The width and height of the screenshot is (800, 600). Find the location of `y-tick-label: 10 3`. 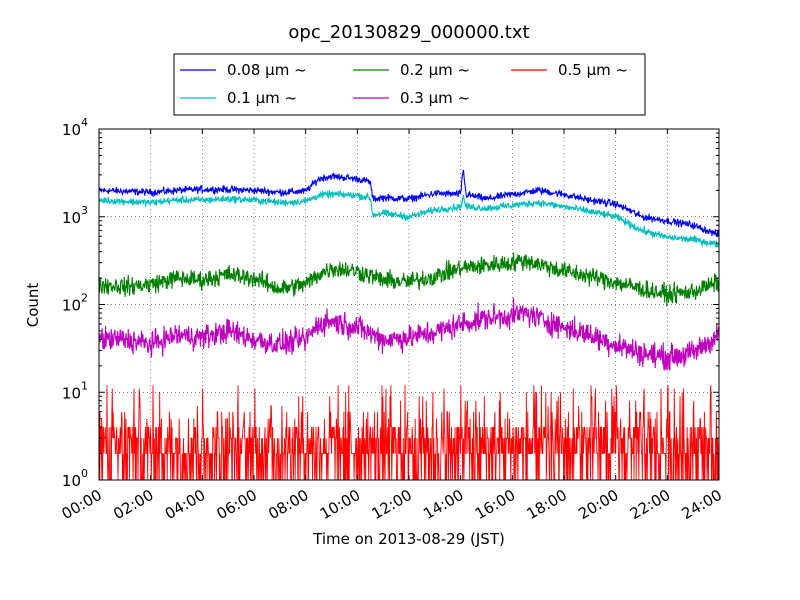

y-tick-label: 10 3 is located at coordinates (75, 215).